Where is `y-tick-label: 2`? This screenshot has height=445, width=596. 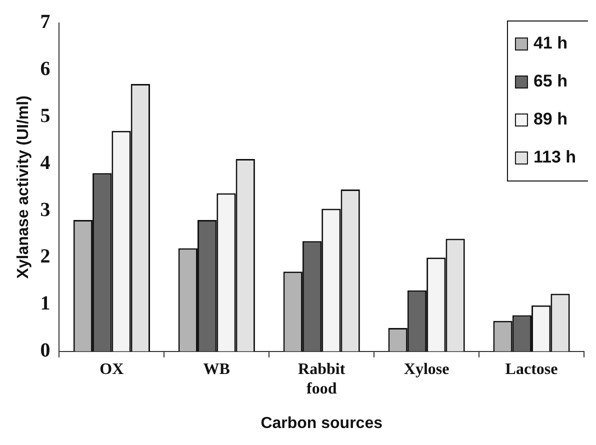
y-tick-label: 2 is located at coordinates (45, 257).